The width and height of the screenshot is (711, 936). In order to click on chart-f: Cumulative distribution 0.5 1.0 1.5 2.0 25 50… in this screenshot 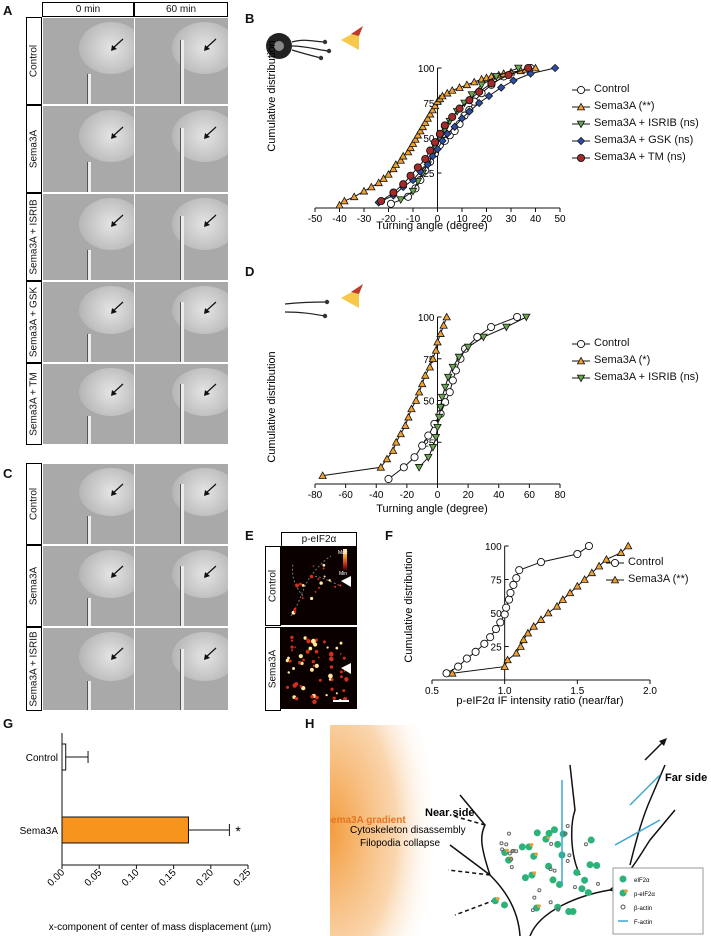, I will do `click(530, 624)`.